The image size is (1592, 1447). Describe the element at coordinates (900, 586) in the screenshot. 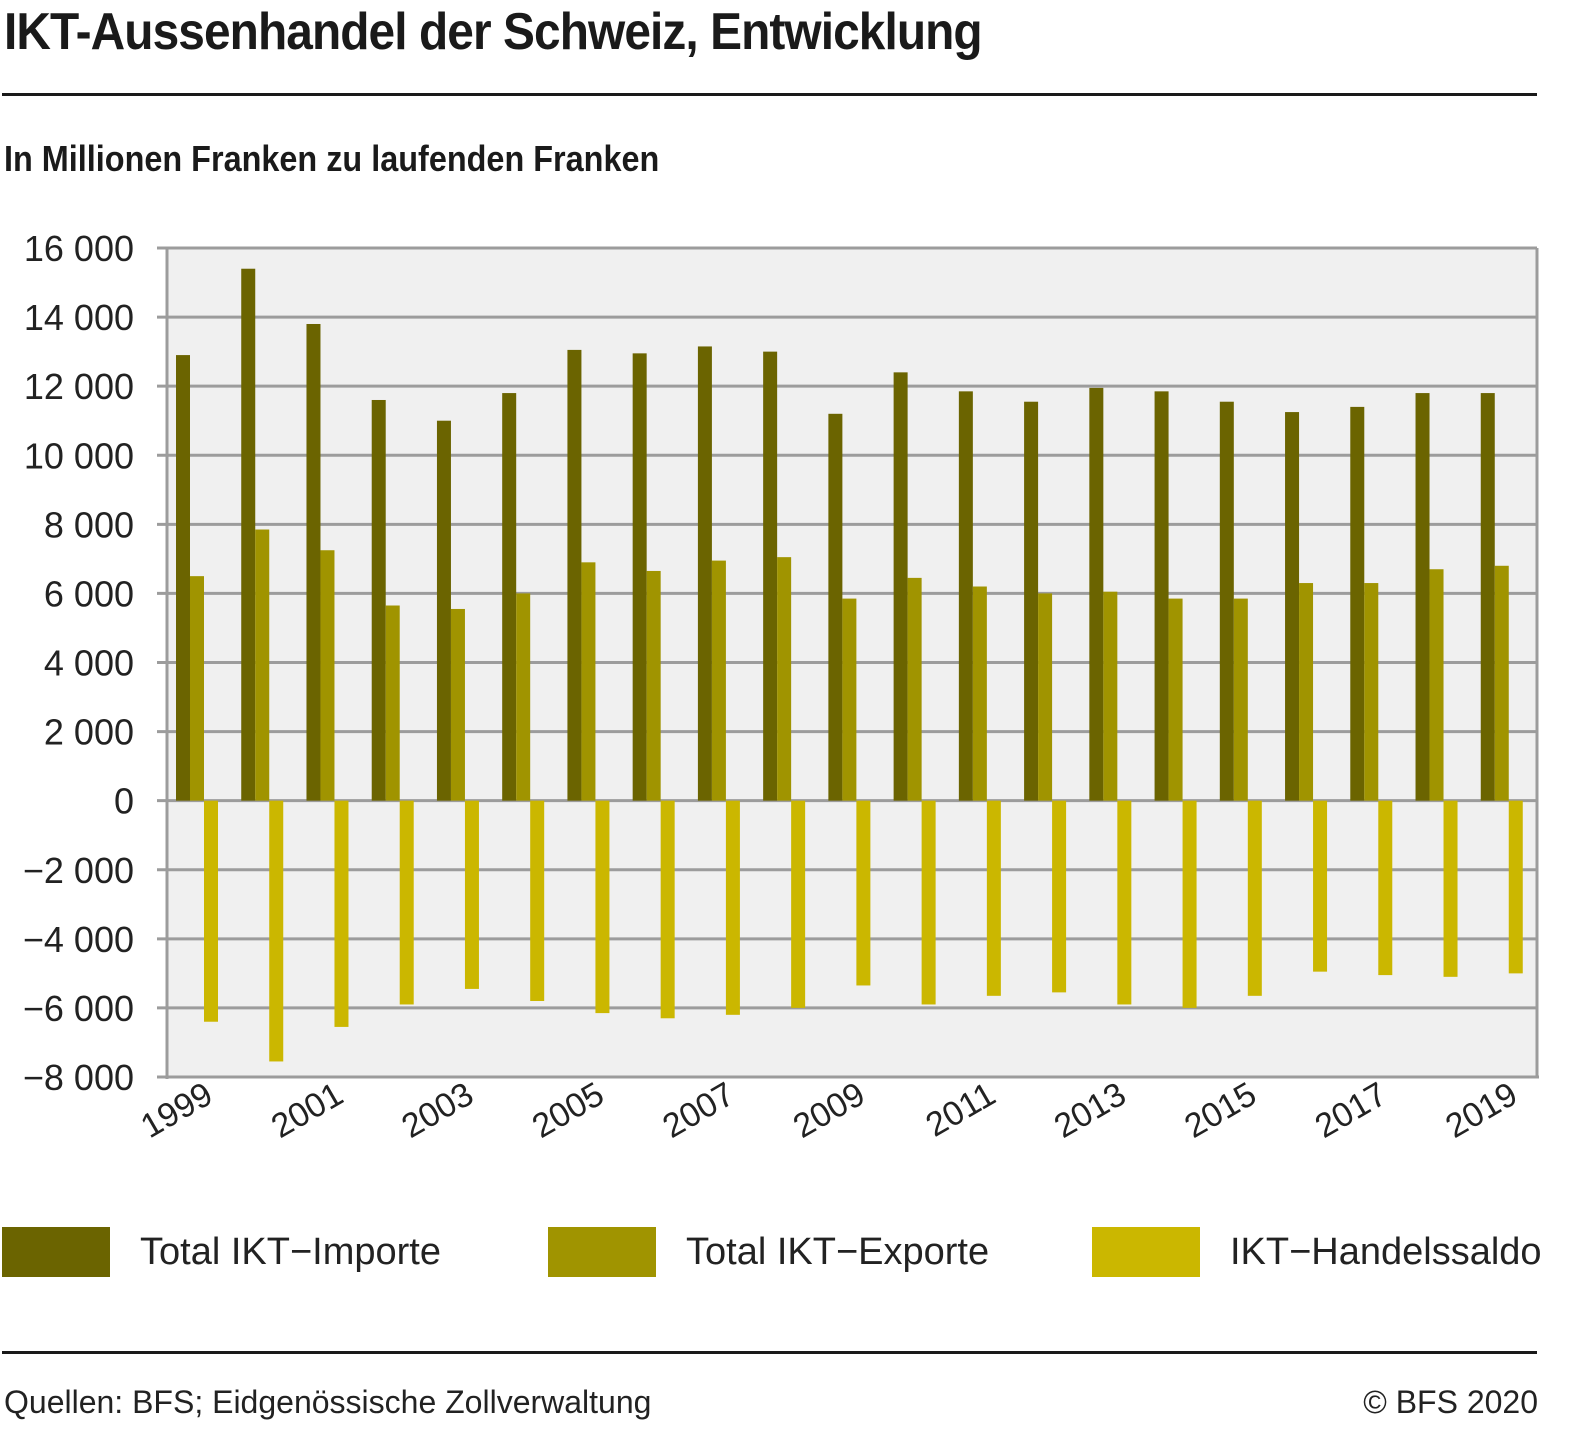

I see `bar-importe-2010` at that location.